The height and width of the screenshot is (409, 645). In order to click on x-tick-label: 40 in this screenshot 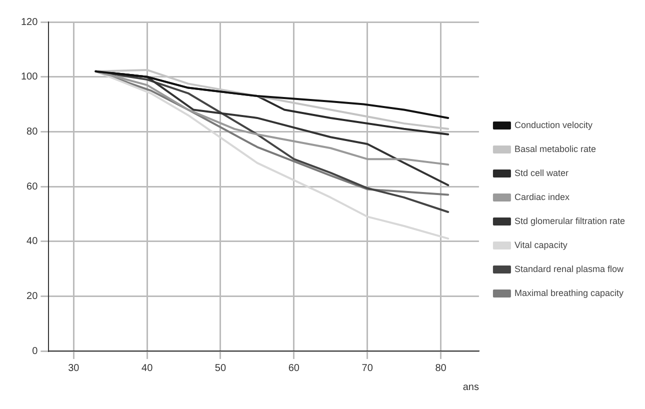, I will do `click(148, 368)`.